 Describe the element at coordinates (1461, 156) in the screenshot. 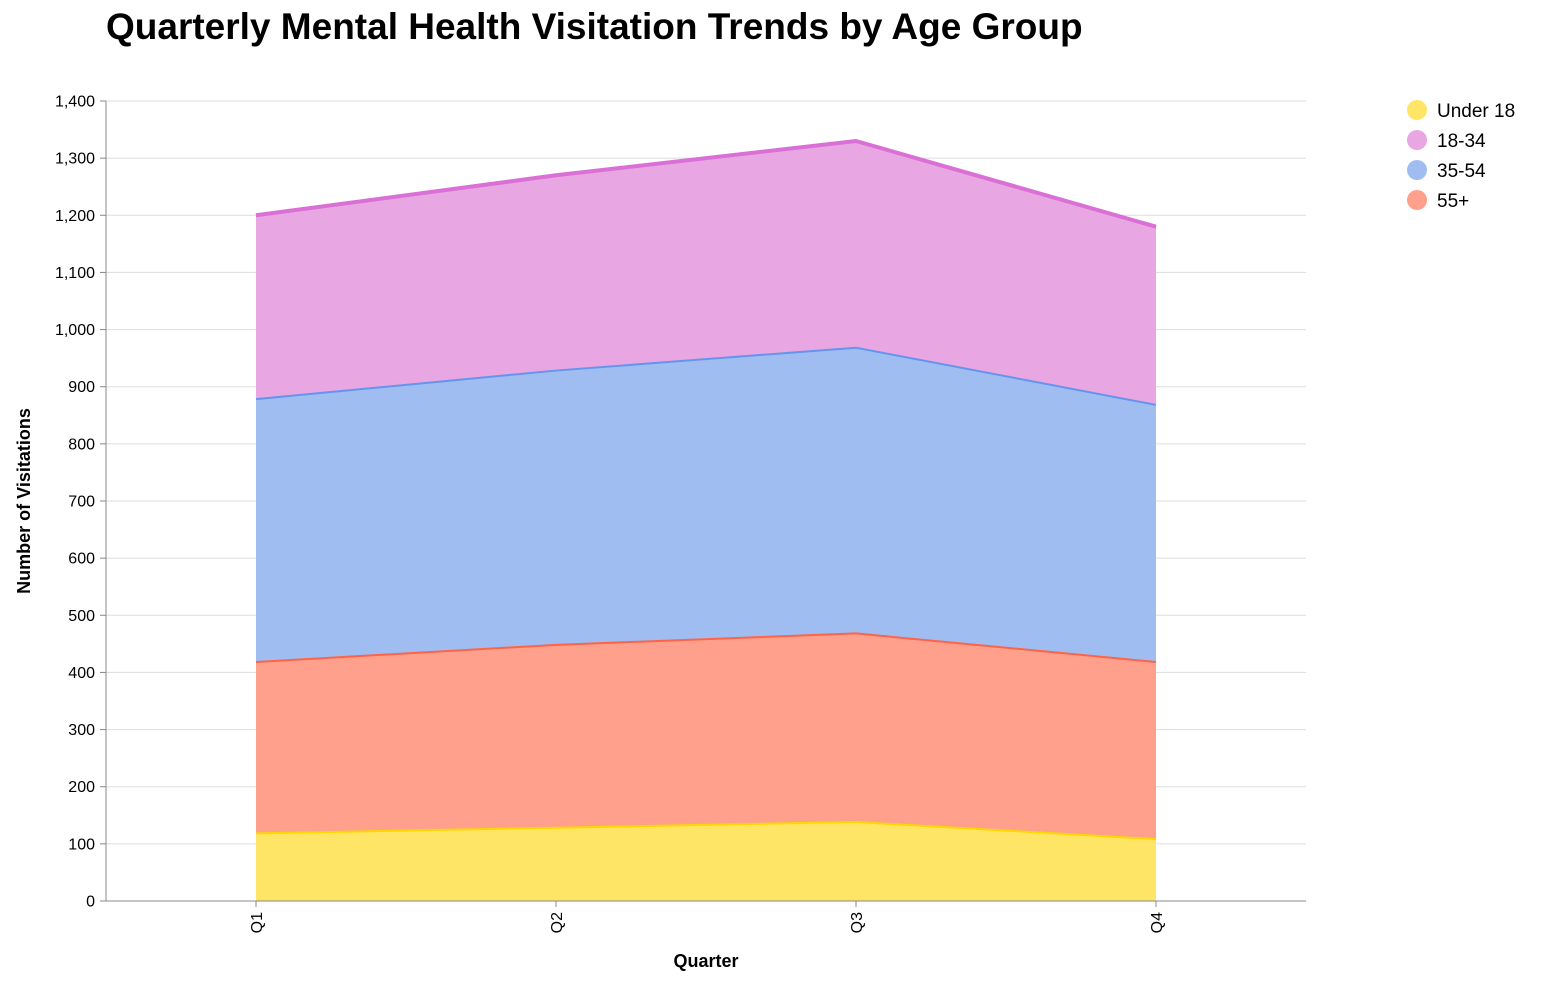

I see `legend: Under 18 18-34 35-54 55+` at that location.